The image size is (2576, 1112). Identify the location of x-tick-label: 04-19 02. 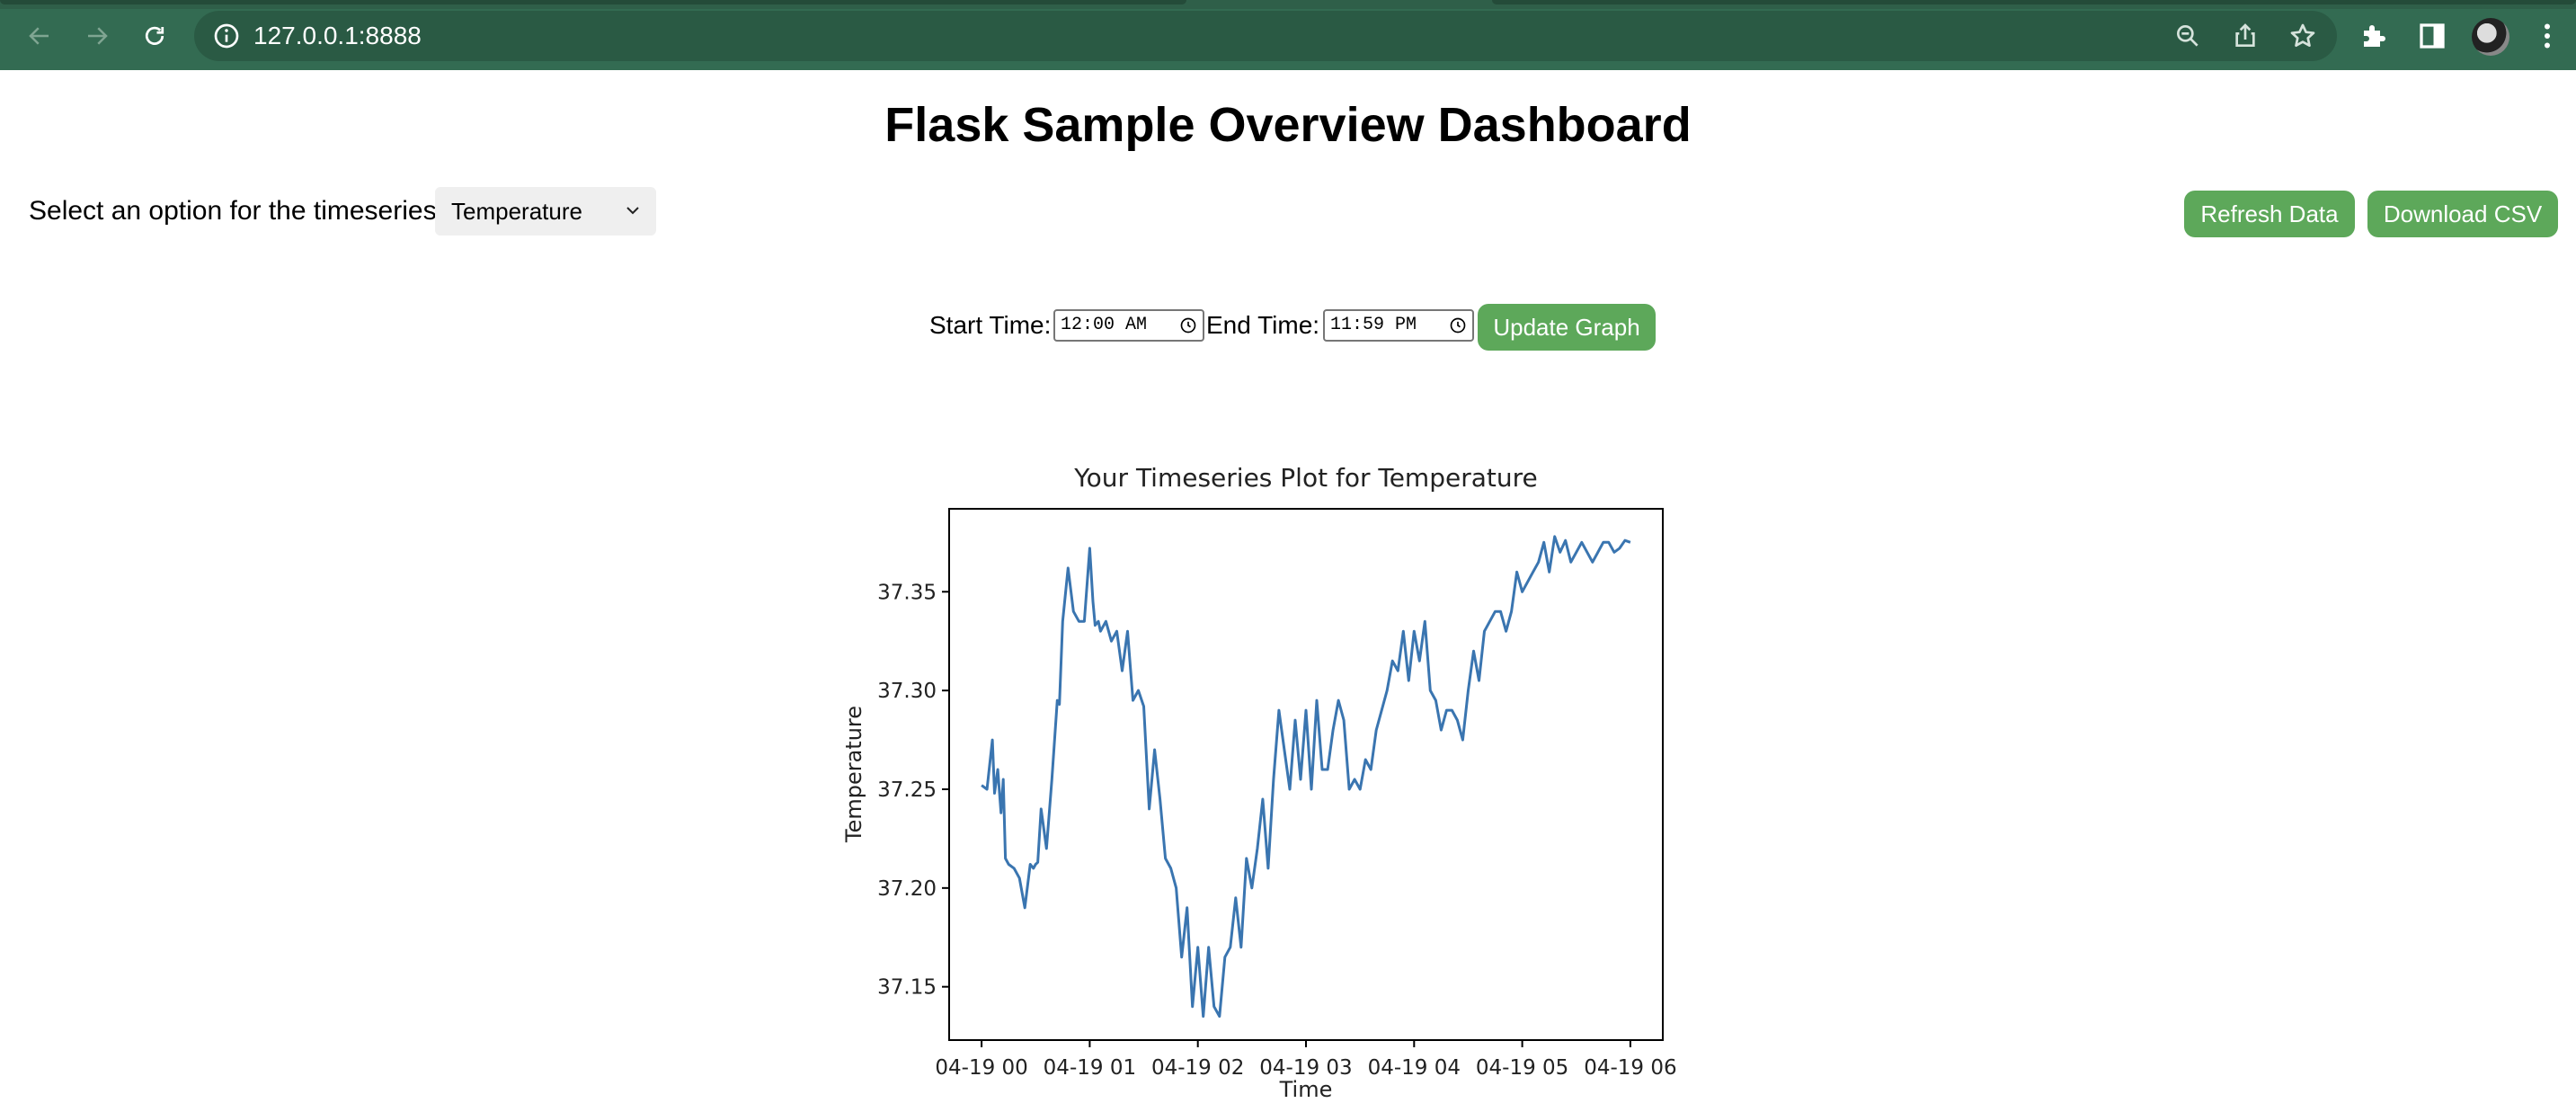
(1197, 1068).